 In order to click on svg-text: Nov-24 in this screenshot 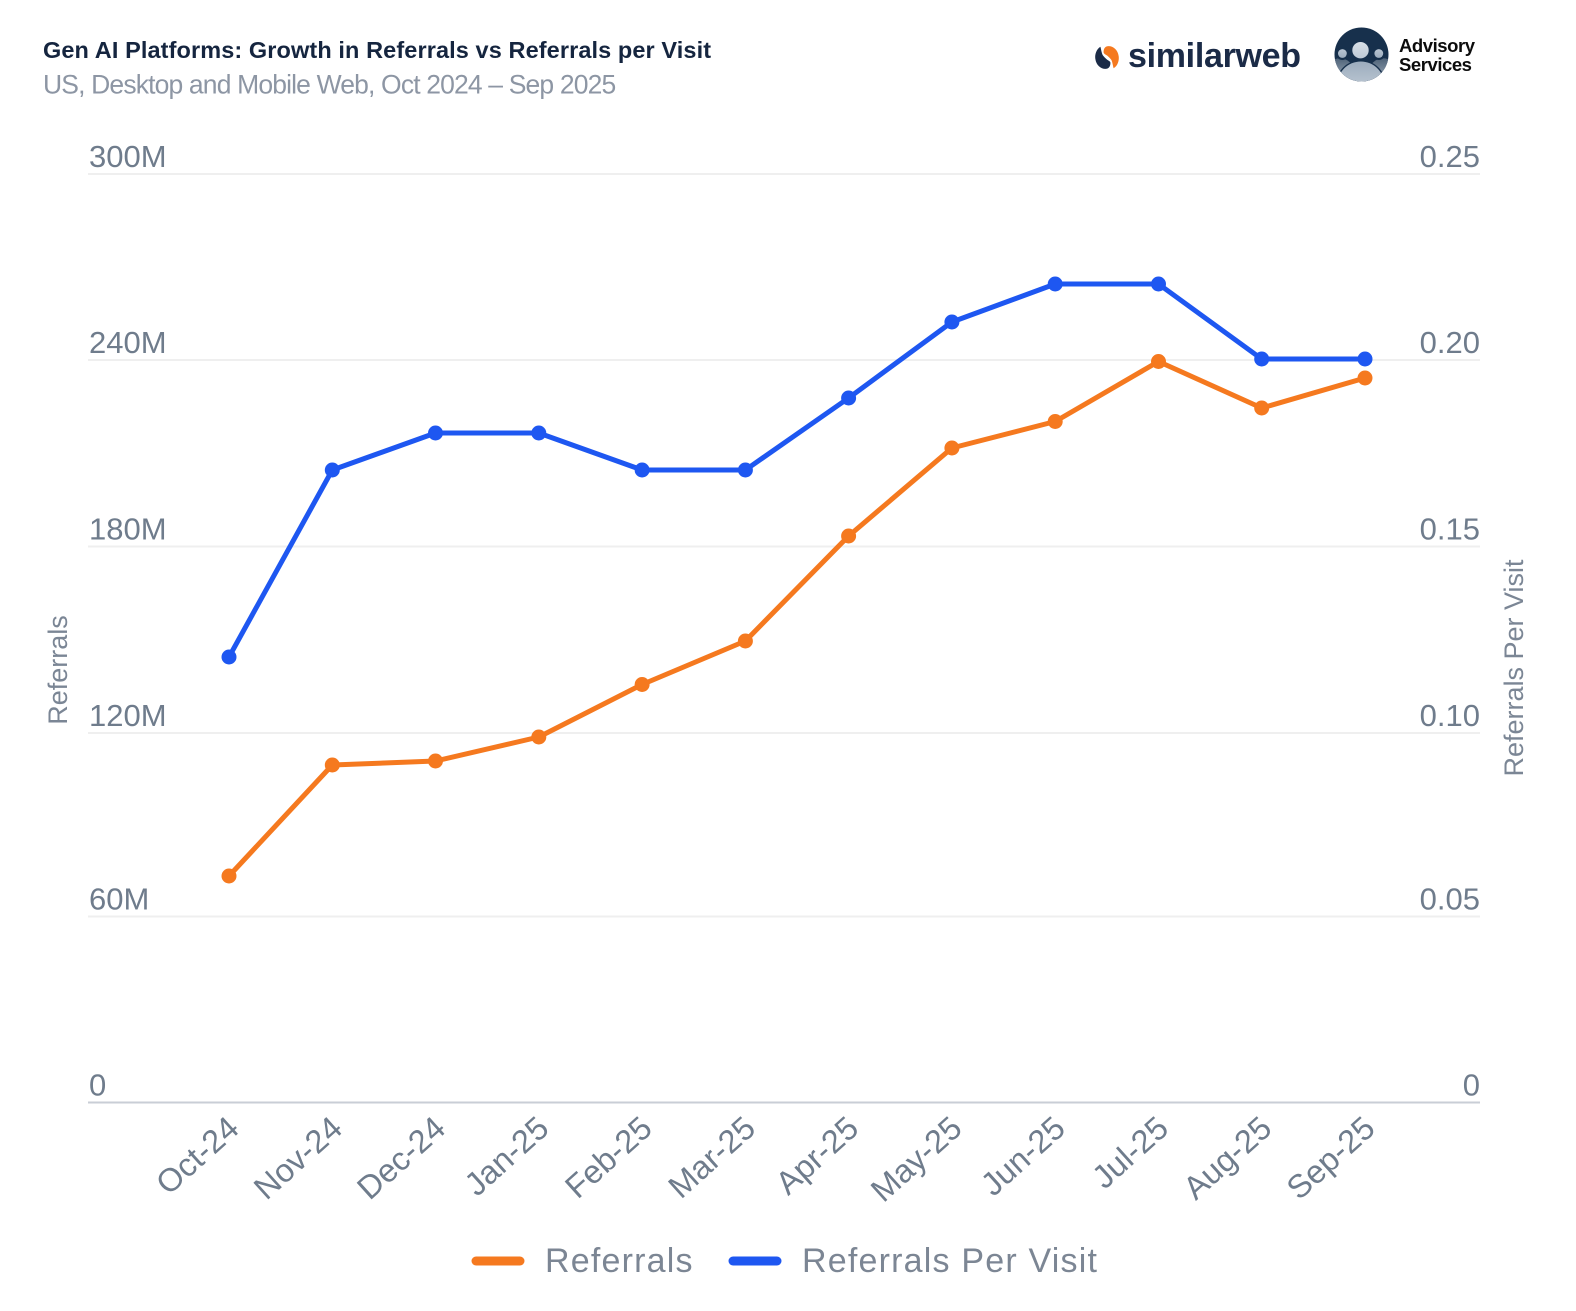, I will do `click(298, 1157)`.